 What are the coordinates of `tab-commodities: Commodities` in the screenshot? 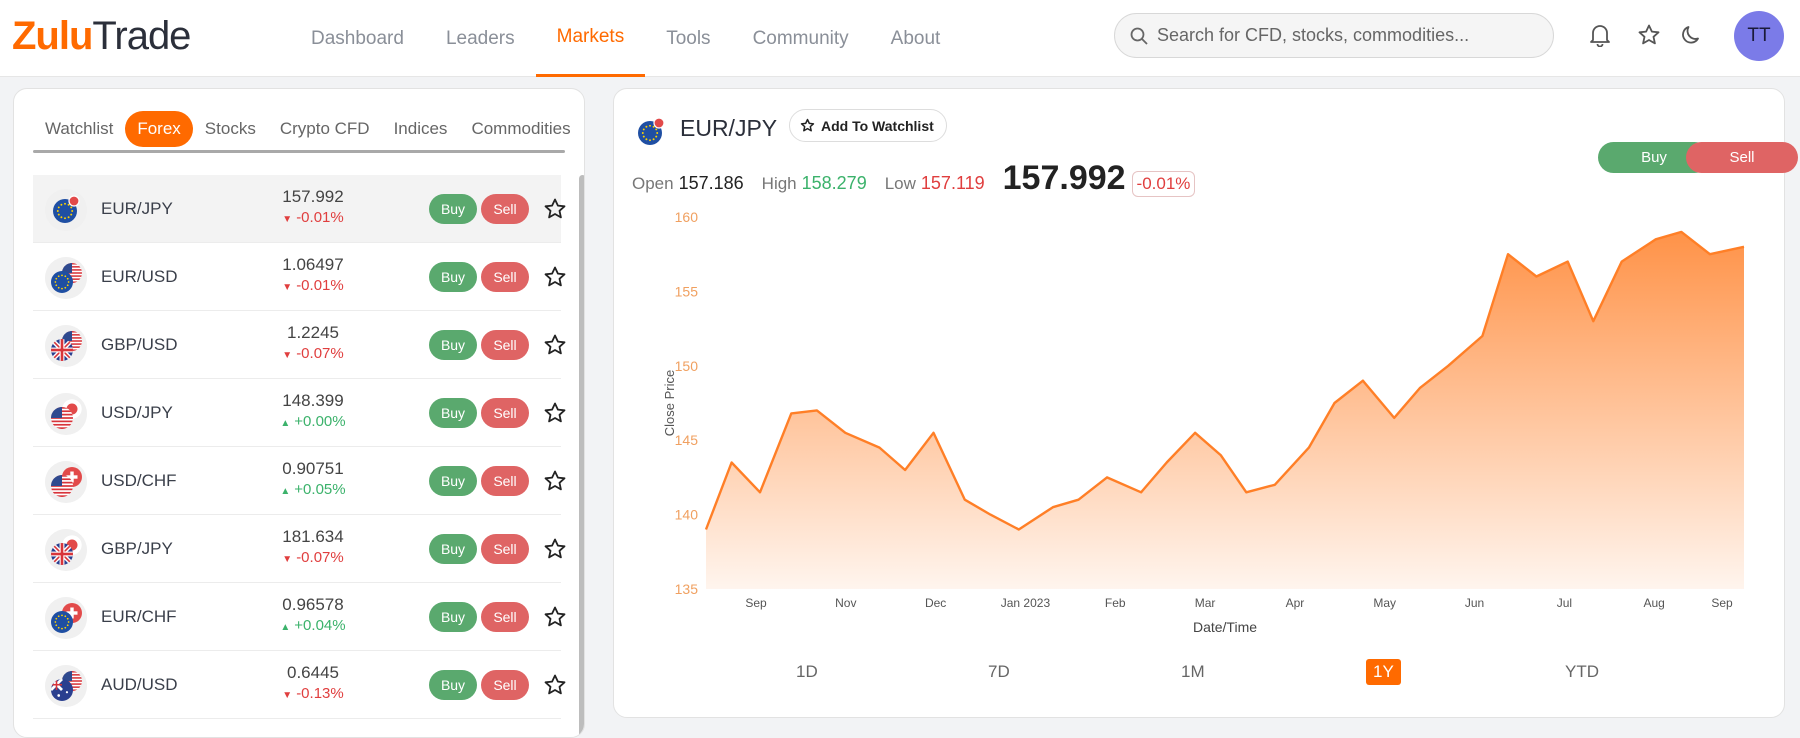 It's located at (521, 128).